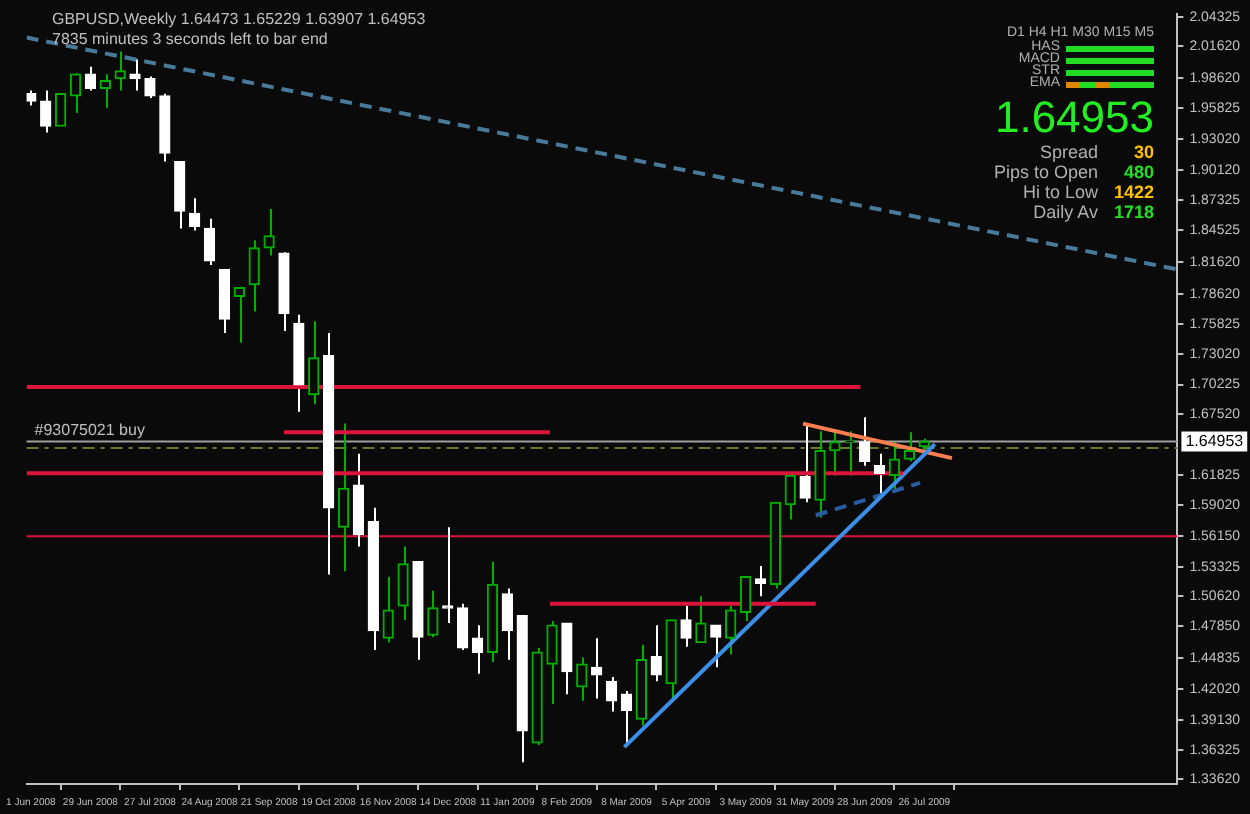  Describe the element at coordinates (1132, 212) in the screenshot. I see `annotation: 1718` at that location.